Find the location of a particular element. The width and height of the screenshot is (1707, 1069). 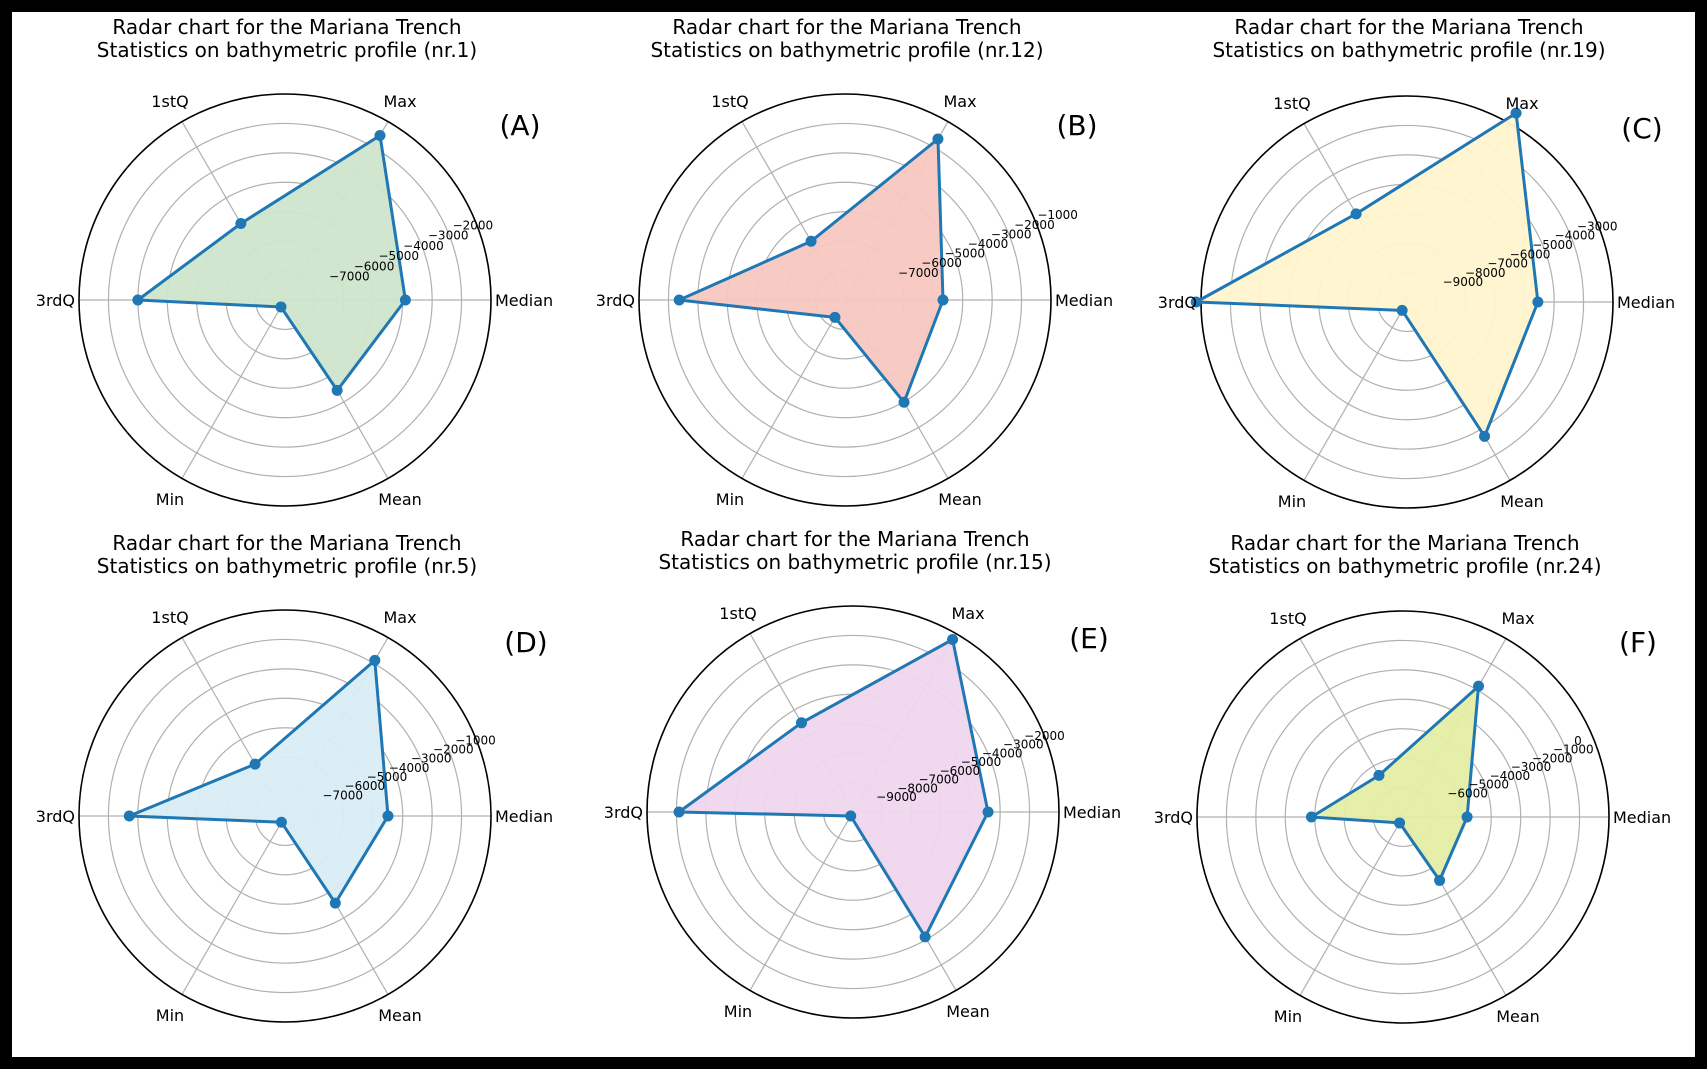

panel-letter: (B) is located at coordinates (1076, 125).